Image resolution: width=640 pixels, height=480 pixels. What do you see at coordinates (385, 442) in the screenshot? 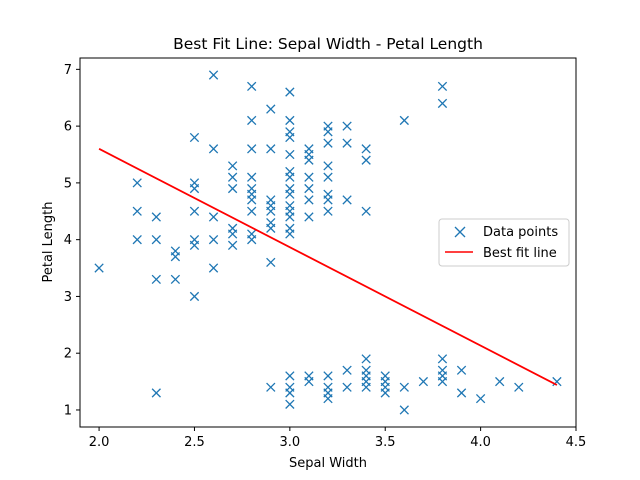
I see `x-tick-label: 3.5` at bounding box center [385, 442].